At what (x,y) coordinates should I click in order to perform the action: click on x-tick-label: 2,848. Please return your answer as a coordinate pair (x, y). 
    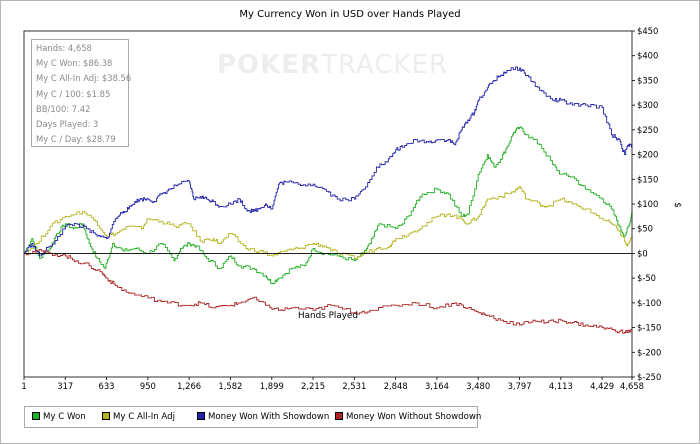
    Looking at the image, I should click on (396, 386).